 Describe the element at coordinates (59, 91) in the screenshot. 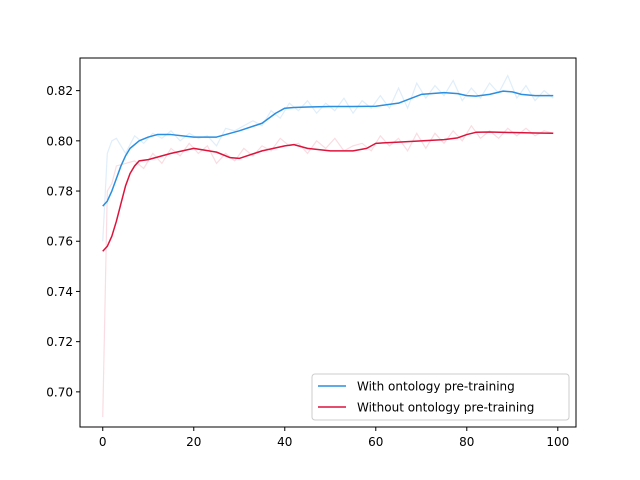

I see `y-tick-label: 0.82` at that location.